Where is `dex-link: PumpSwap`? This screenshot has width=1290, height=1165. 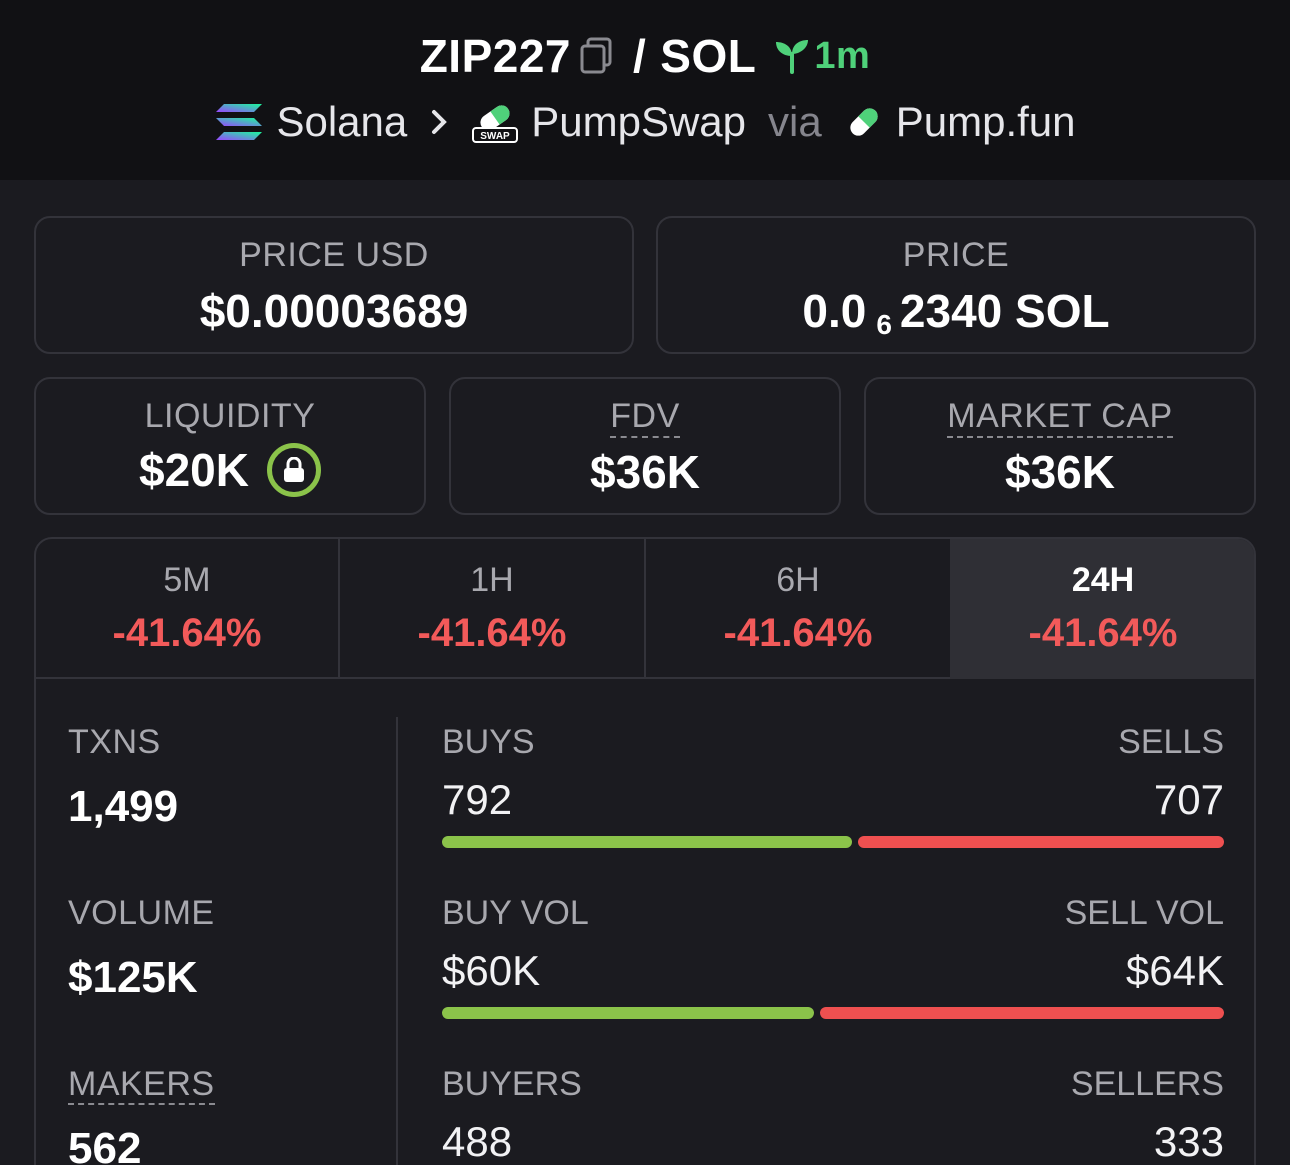
dex-link: PumpSwap is located at coordinates (639, 121).